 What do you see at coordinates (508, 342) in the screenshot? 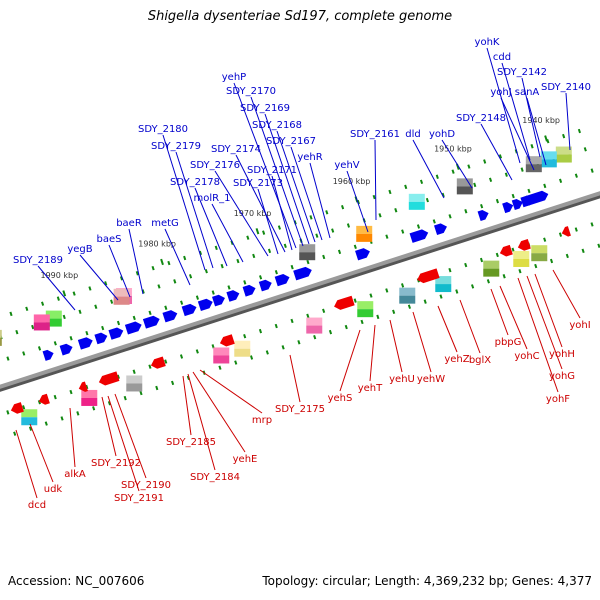
I see `reverse-gene-label: pbpG` at bounding box center [508, 342].